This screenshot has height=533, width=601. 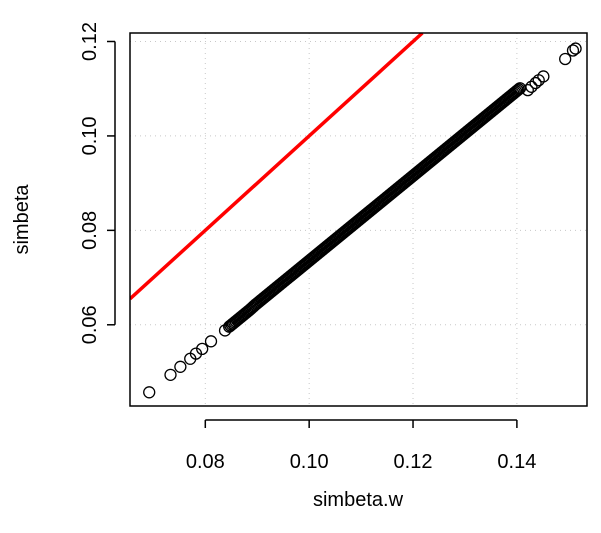 What do you see at coordinates (90, 41) in the screenshot?
I see `y-tick-label: 0.12` at bounding box center [90, 41].